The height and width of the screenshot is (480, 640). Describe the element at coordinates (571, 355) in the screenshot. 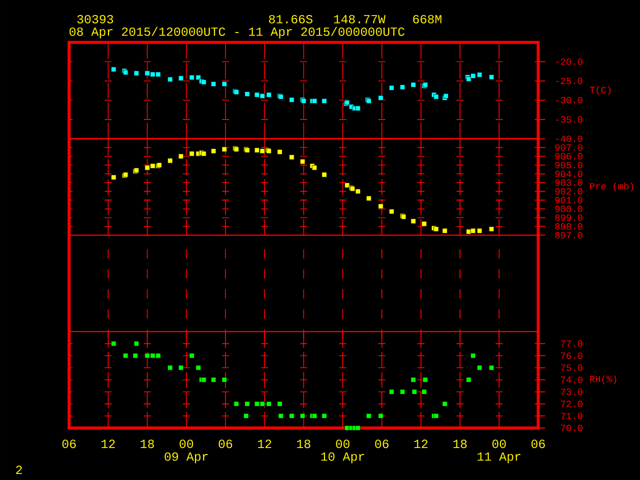

I see `y-tick-label: 76.0` at that location.